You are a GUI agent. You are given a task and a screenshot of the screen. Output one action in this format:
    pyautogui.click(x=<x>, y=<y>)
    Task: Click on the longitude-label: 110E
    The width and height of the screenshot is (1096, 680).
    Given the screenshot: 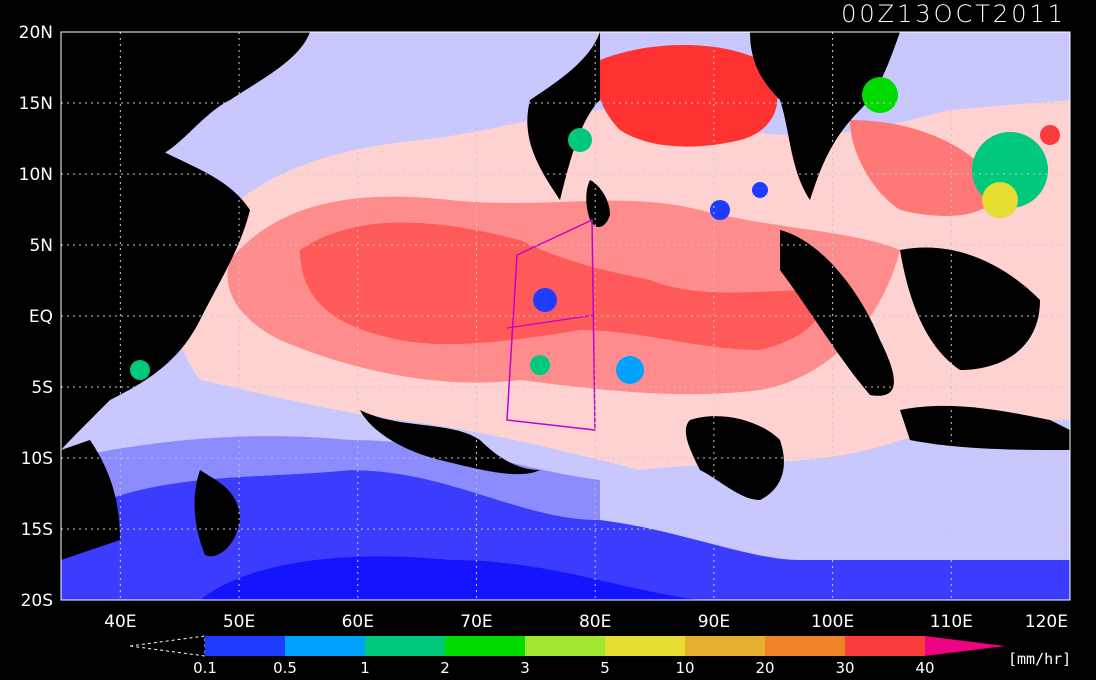 What is the action you would take?
    pyautogui.click(x=951, y=622)
    